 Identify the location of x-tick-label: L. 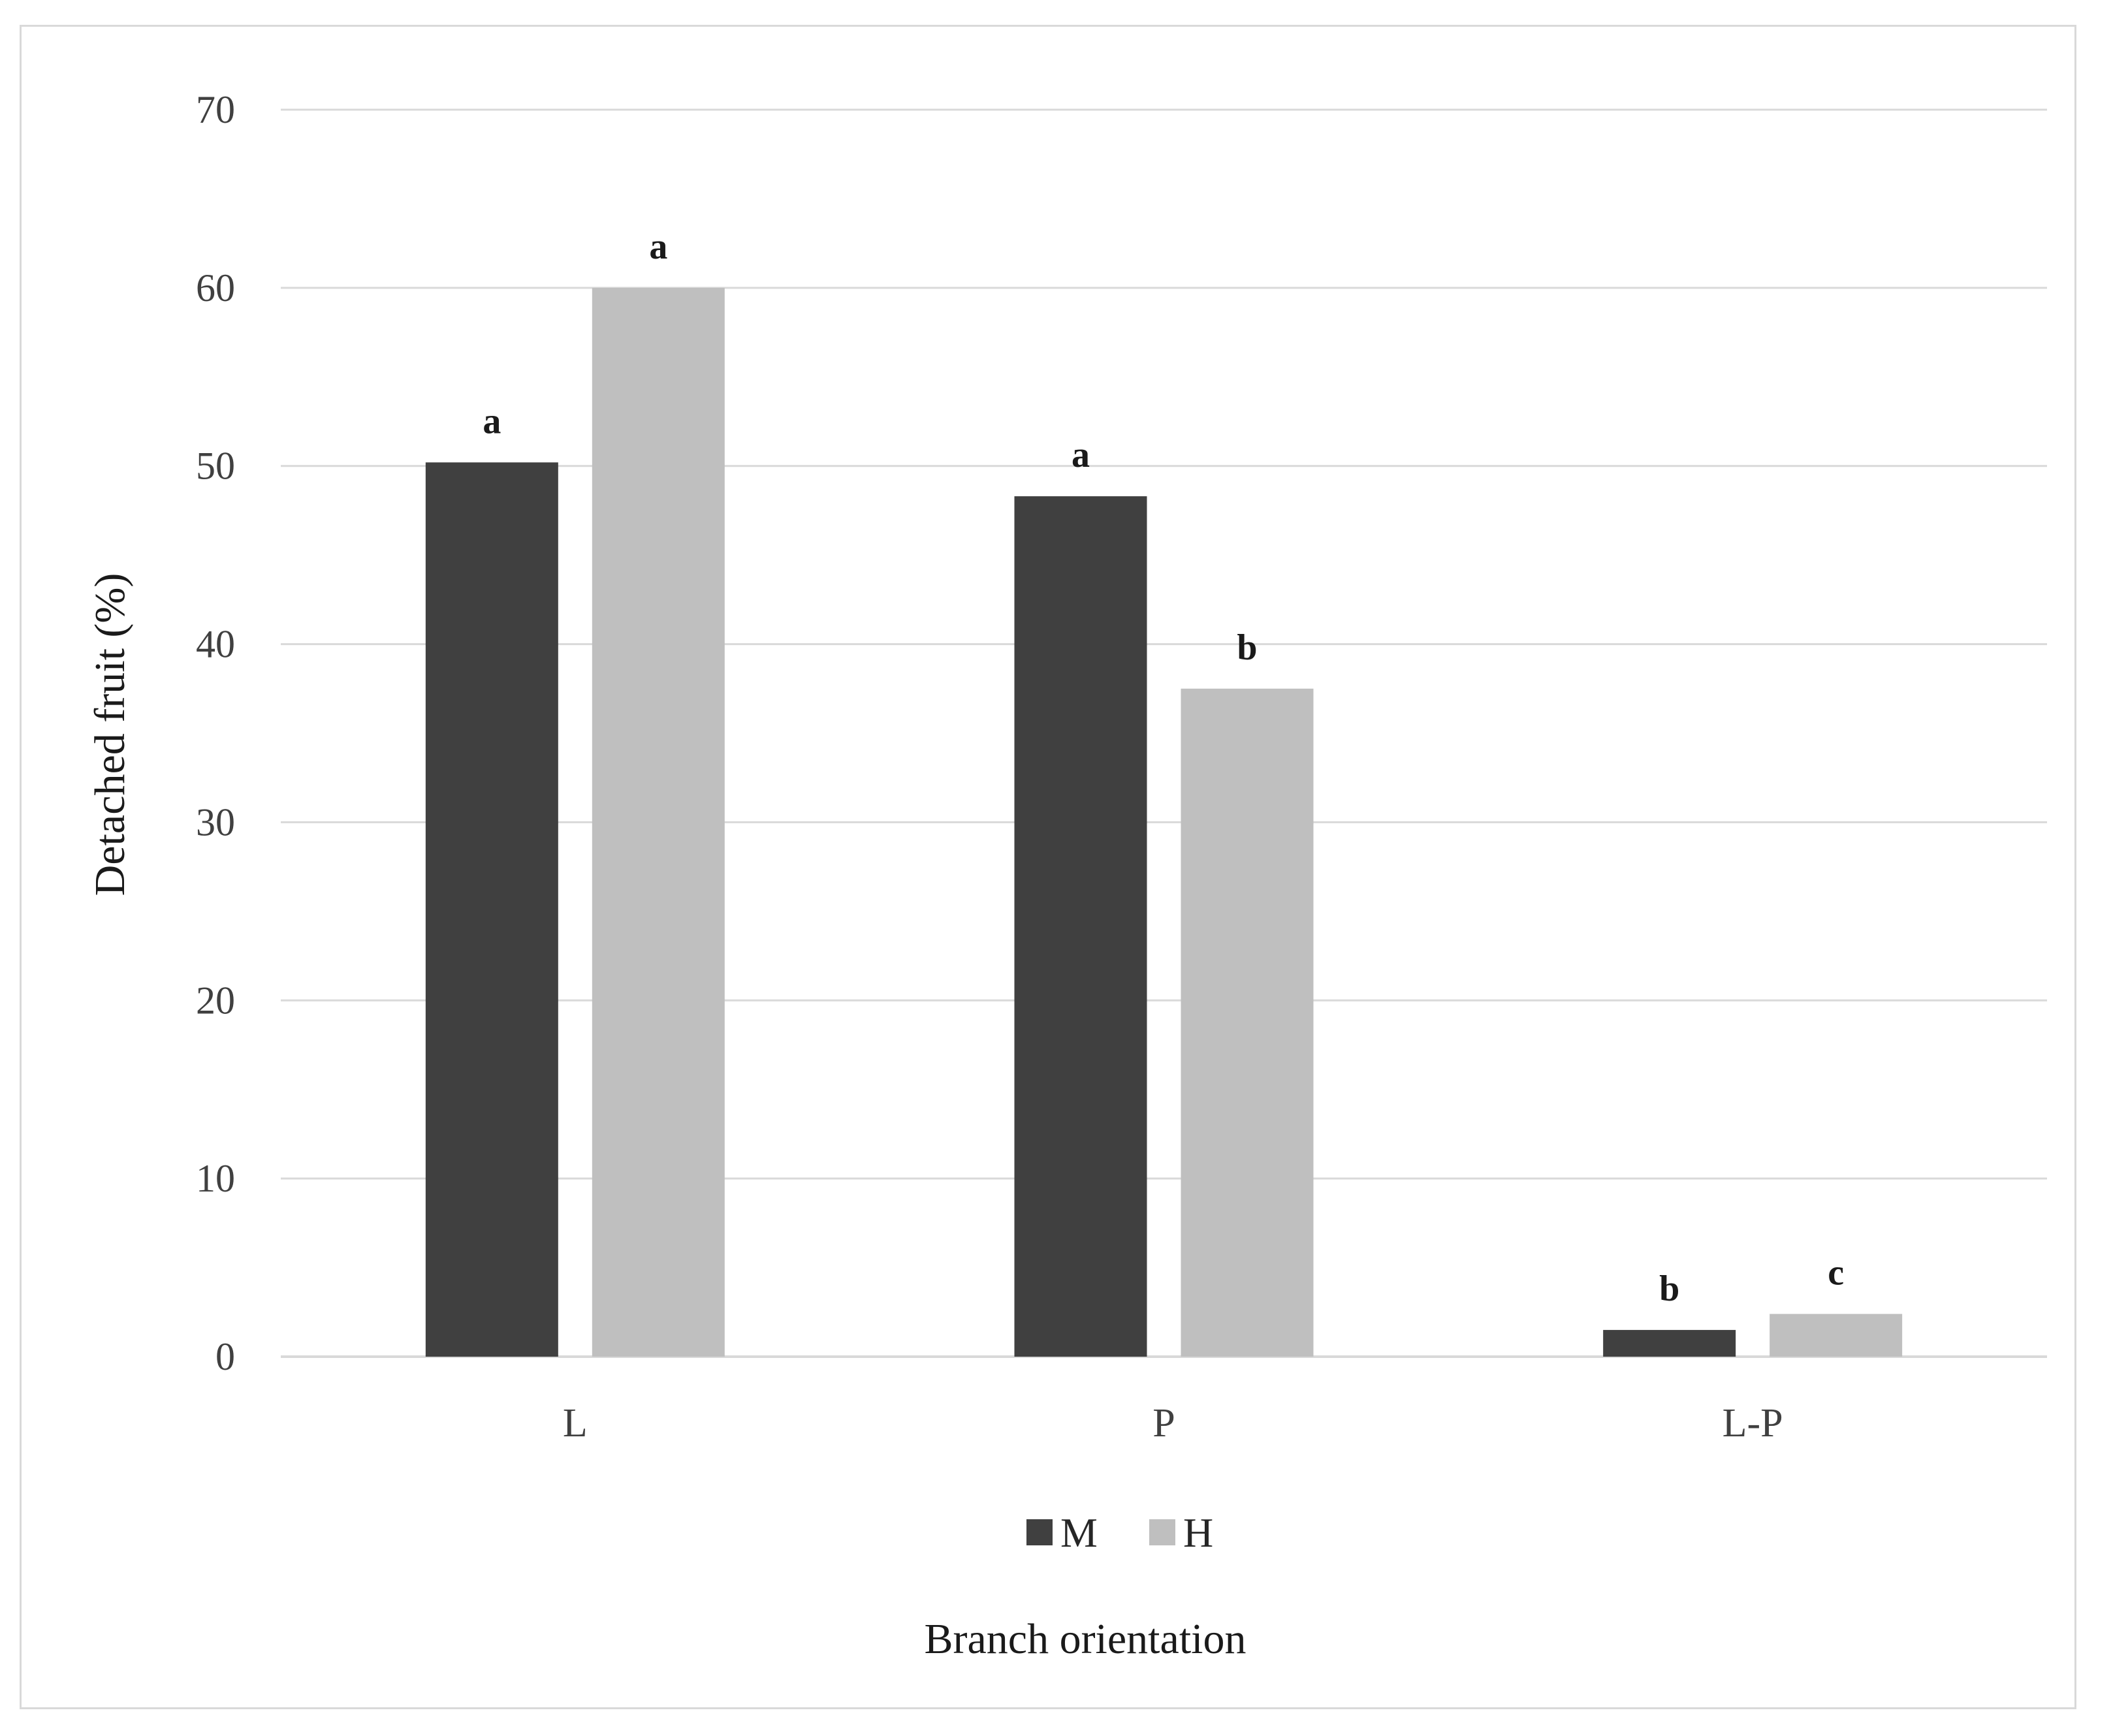
(575, 1423).